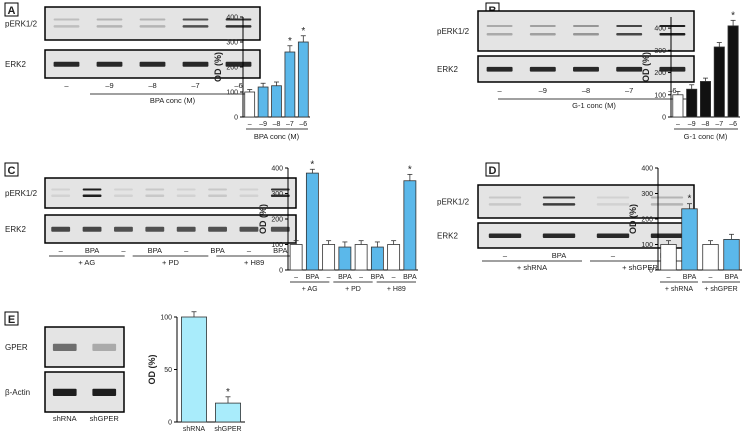 This screenshot has width=750, height=437. Describe the element at coordinates (732, 277) in the screenshot. I see `x-tick-label: BPA` at that location.